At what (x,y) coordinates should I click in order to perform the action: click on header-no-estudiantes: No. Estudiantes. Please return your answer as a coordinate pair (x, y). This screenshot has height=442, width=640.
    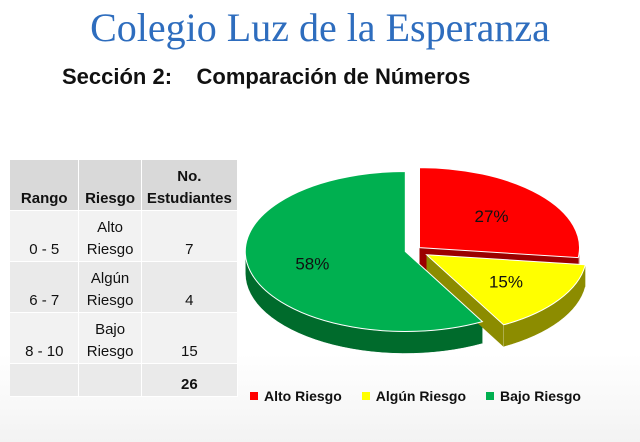
    Looking at the image, I should click on (190, 185).